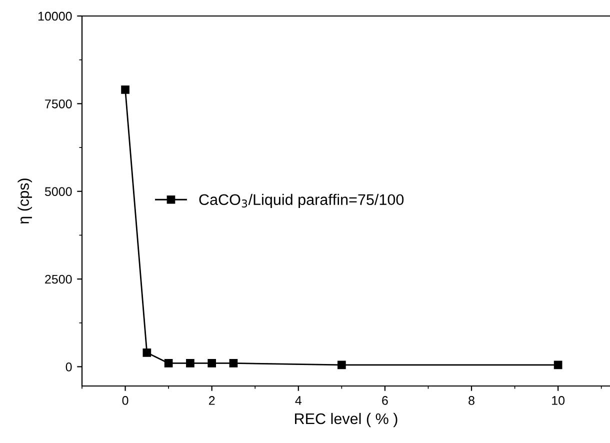 The image size is (610, 443). I want to click on x-tick-label: 0, so click(125, 400).